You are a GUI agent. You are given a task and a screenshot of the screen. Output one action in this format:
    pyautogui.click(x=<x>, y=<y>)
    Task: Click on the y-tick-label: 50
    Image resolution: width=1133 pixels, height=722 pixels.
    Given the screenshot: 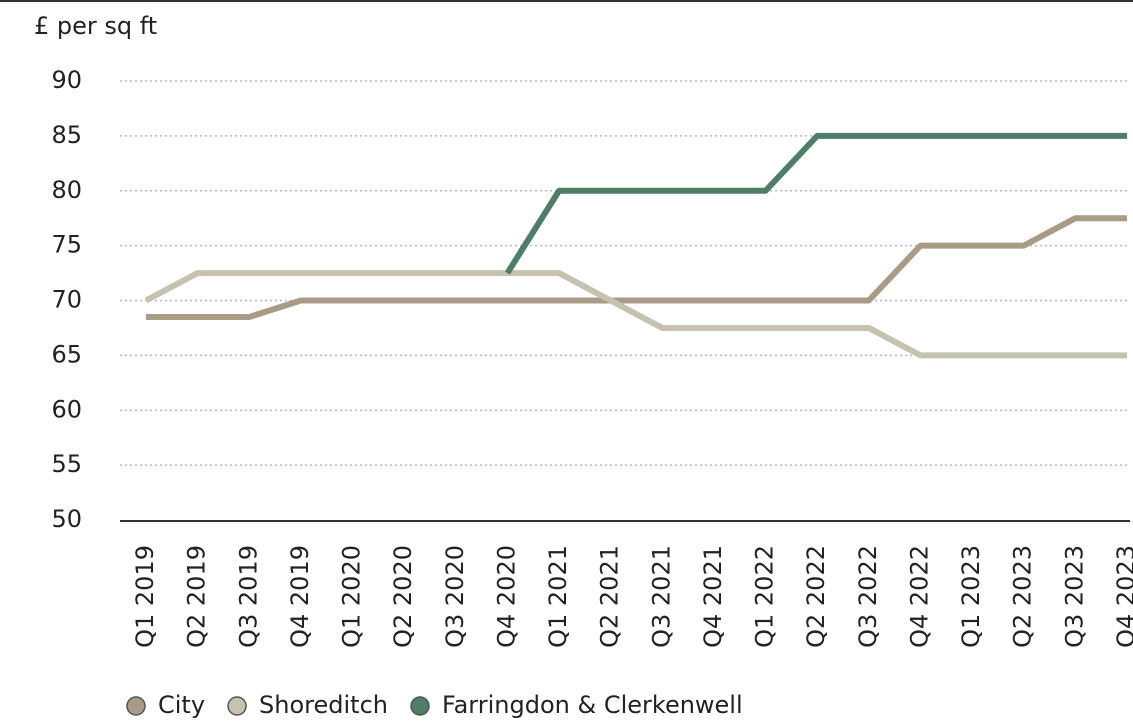 What is the action you would take?
    pyautogui.click(x=66, y=519)
    